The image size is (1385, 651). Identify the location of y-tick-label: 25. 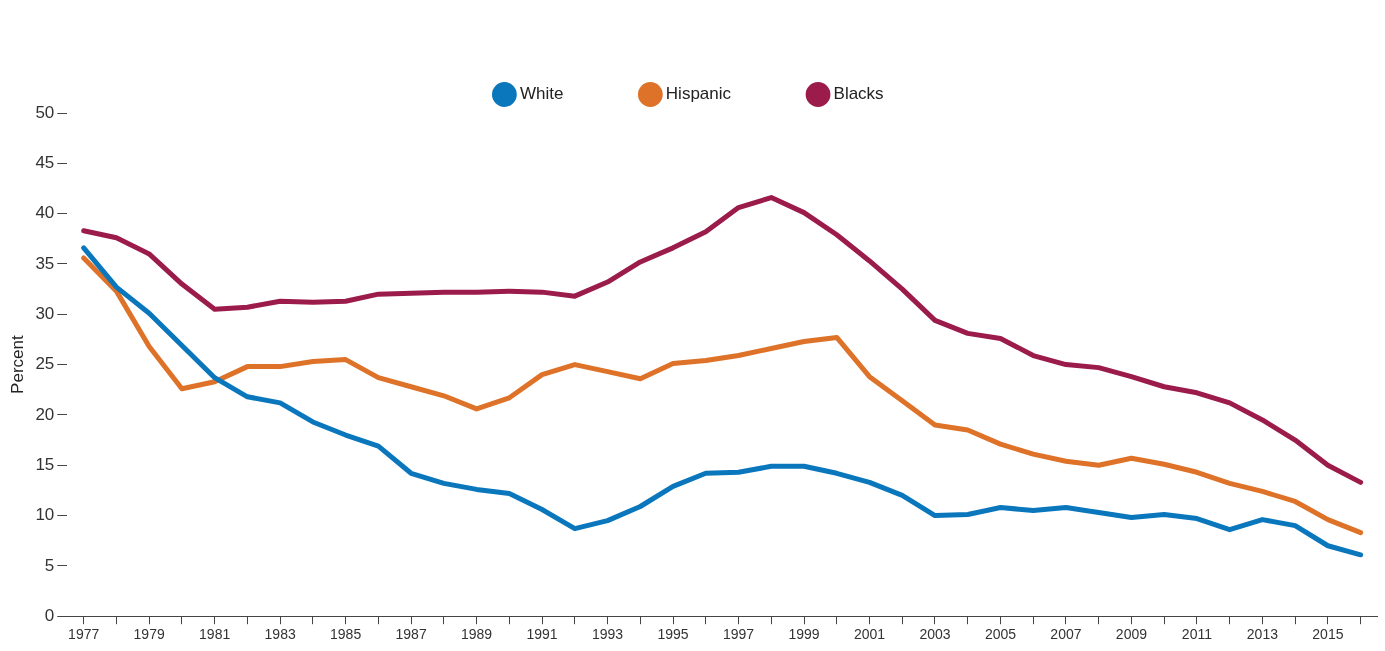
(45, 364).